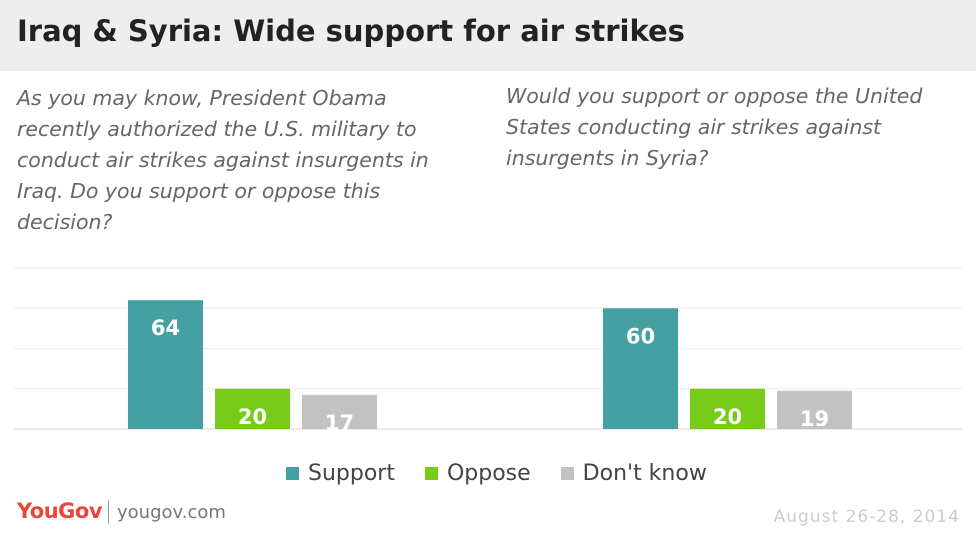 This screenshot has height=552, width=976. I want to click on data-label-iraq-oppose: 20, so click(252, 417).